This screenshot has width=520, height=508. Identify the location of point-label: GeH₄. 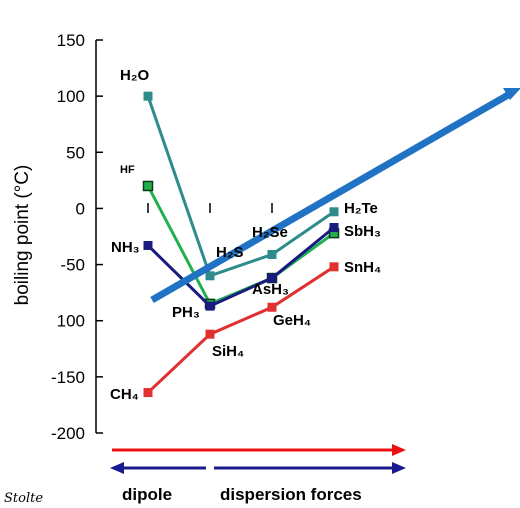
(292, 320).